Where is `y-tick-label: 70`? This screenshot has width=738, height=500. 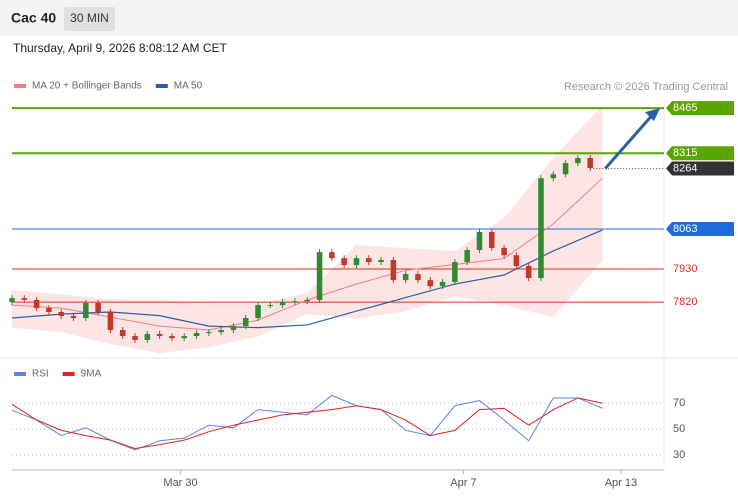
y-tick-label: 70 is located at coordinates (679, 403).